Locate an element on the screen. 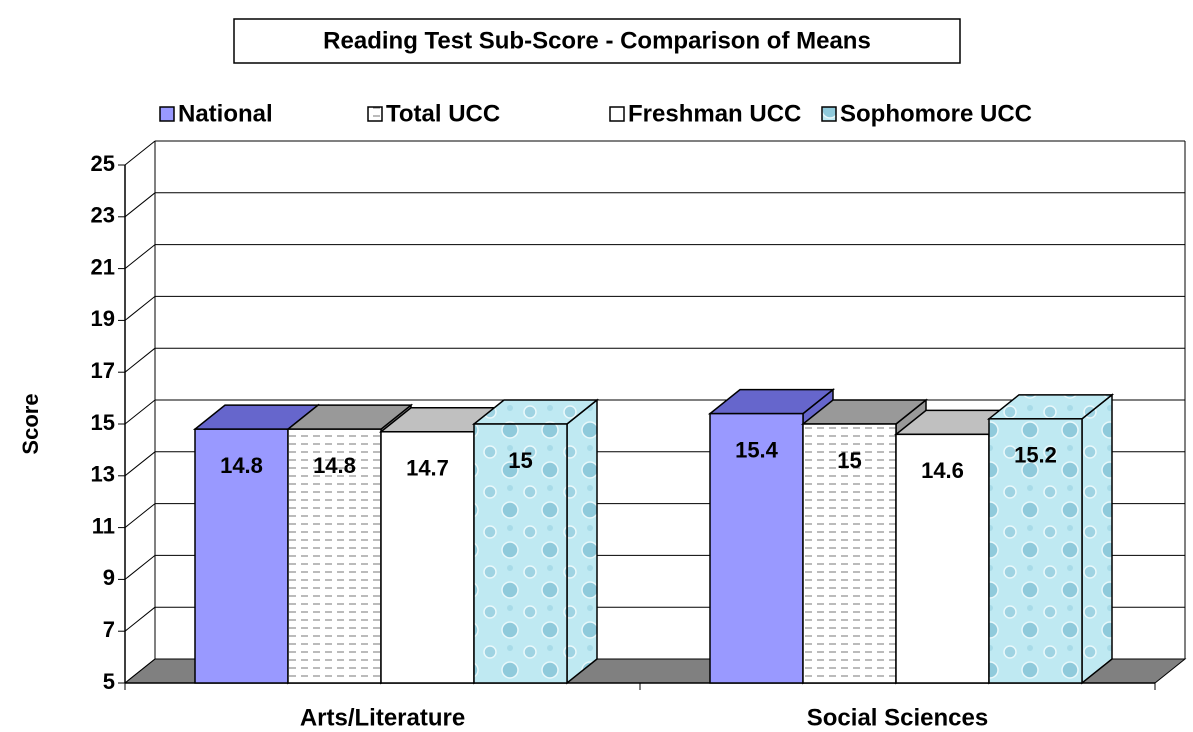 The width and height of the screenshot is (1193, 732). y-tick-label: 11 is located at coordinates (103, 525).